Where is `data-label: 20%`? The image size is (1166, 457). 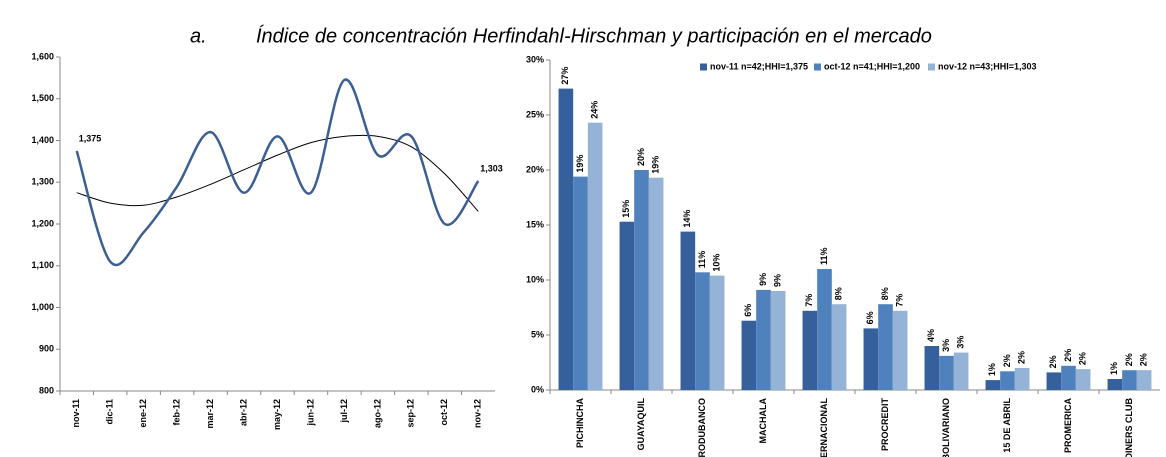 data-label: 20% is located at coordinates (641, 157).